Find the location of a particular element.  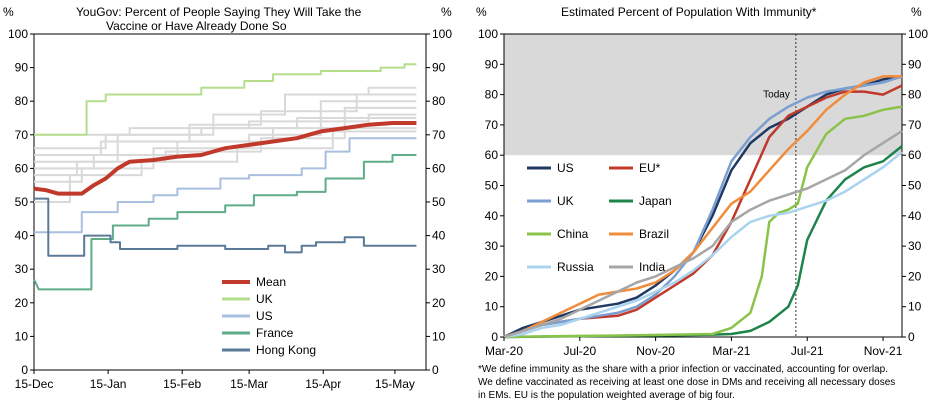

left-ytick-label-right-30: 30 is located at coordinates (439, 269).